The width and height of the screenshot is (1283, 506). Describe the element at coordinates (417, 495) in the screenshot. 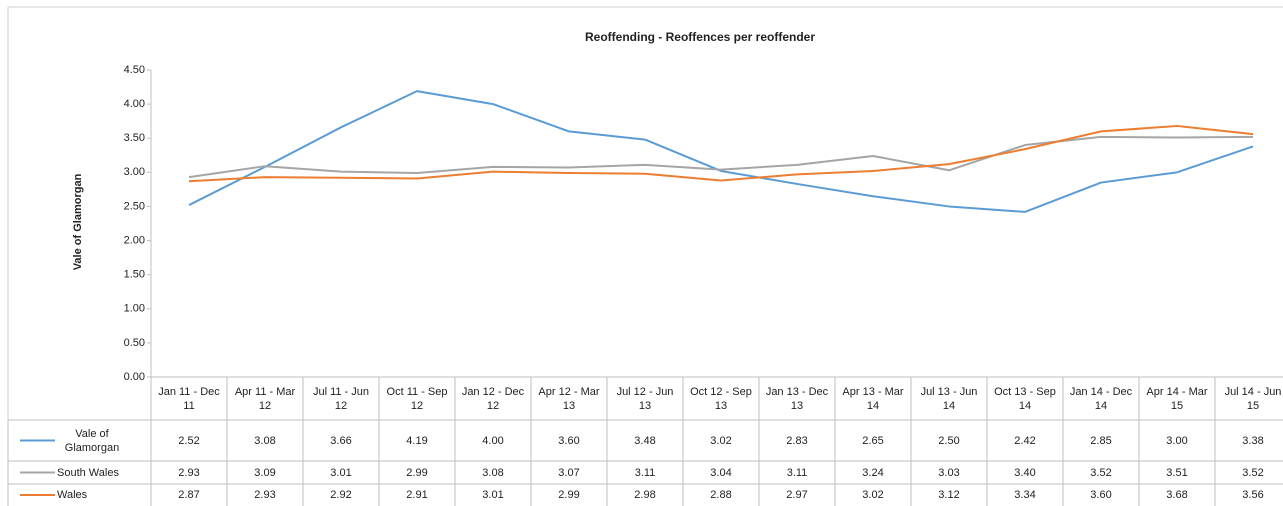

I see `data-label: 2.91` at that location.